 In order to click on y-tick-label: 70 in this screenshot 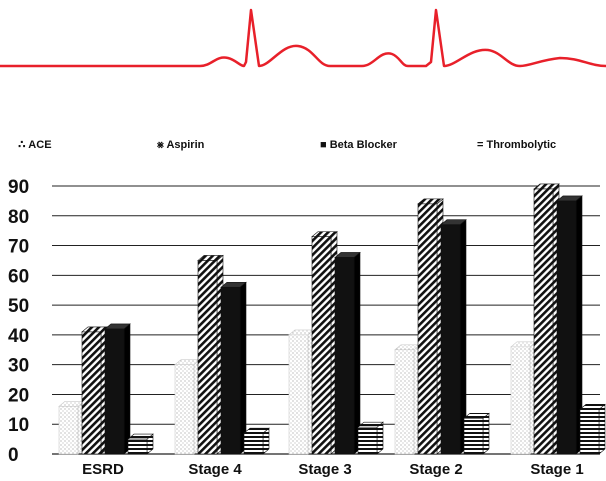, I will do `click(18, 247)`.